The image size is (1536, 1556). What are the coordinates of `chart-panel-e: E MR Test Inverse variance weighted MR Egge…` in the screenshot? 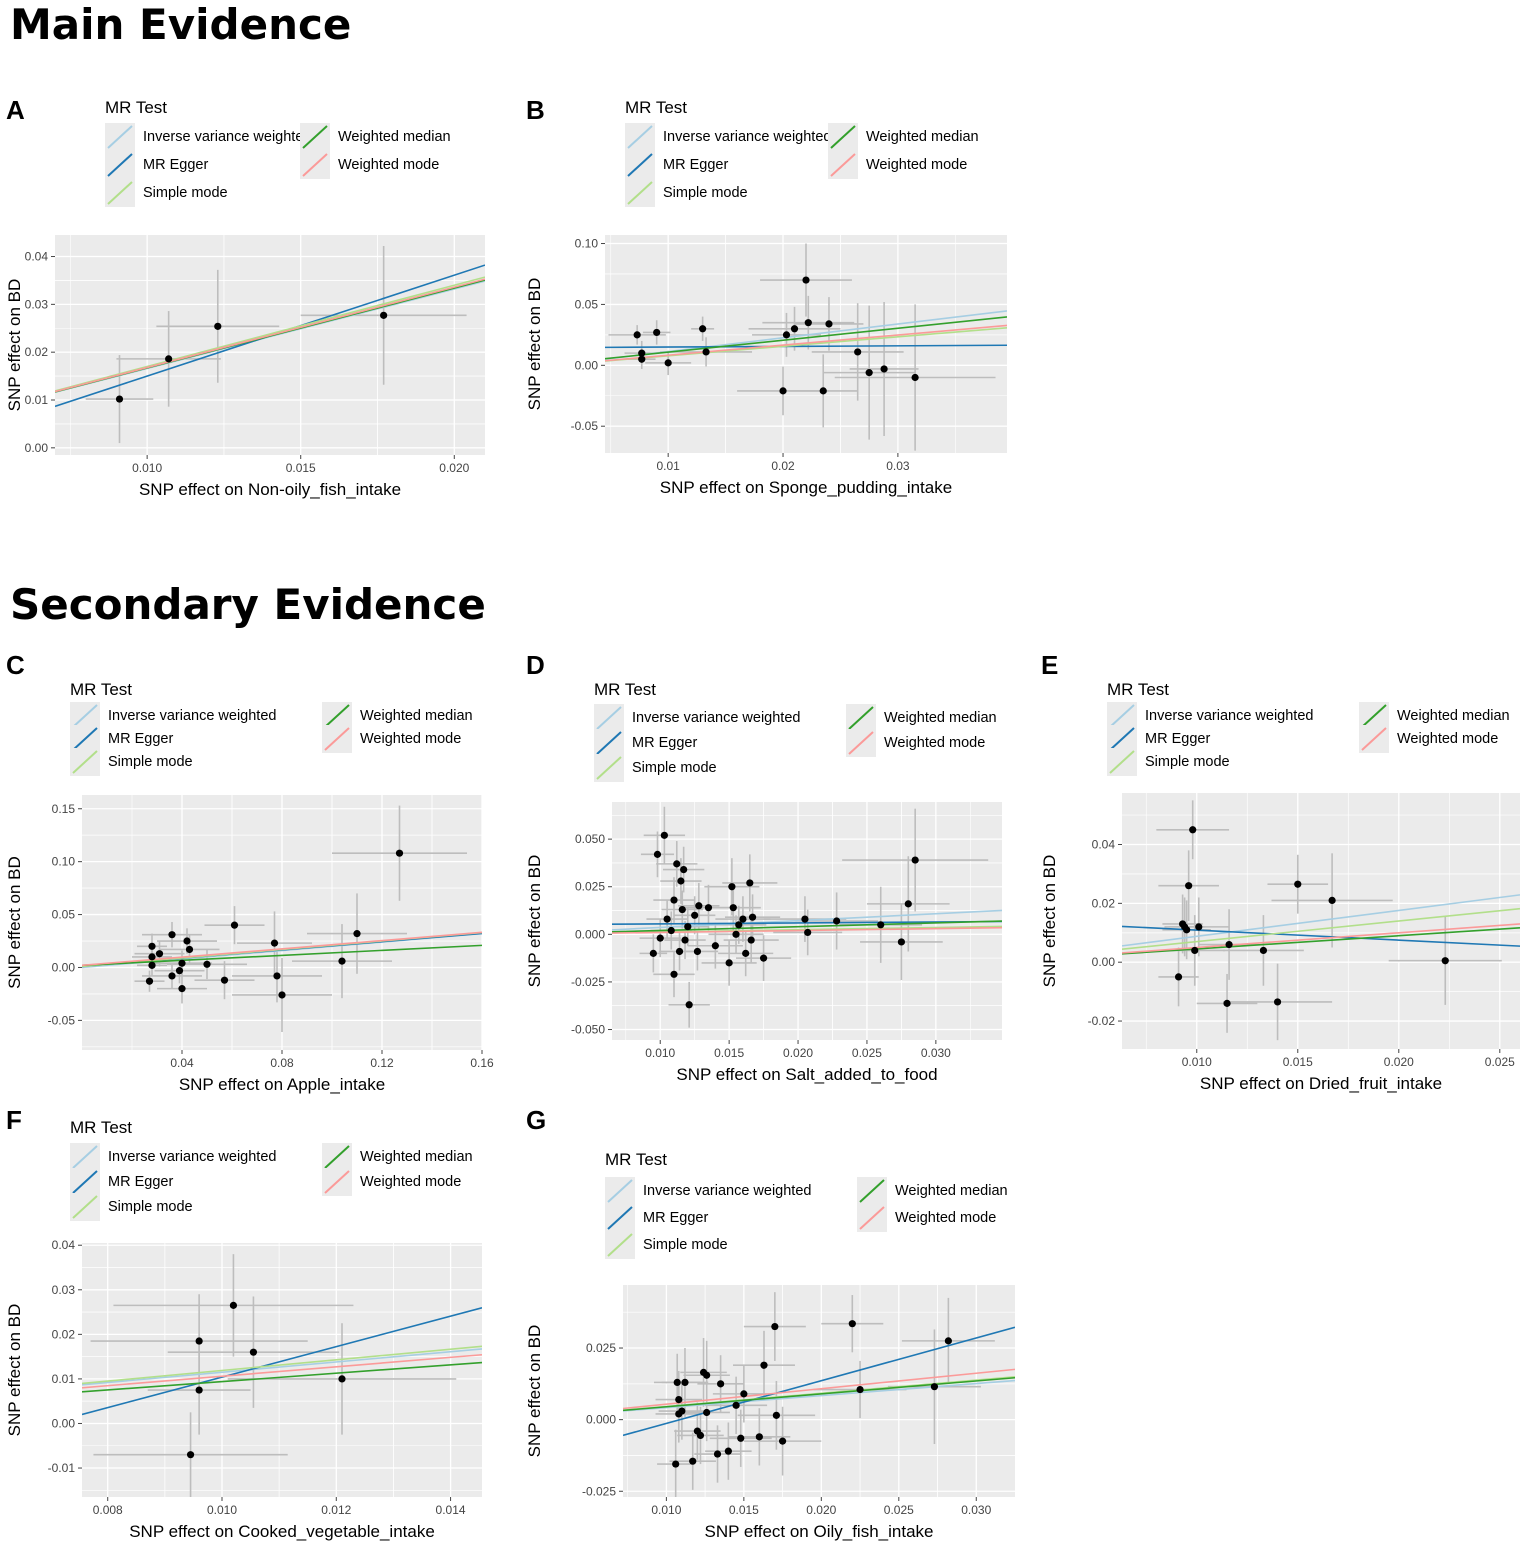 It's located at (1285, 877).